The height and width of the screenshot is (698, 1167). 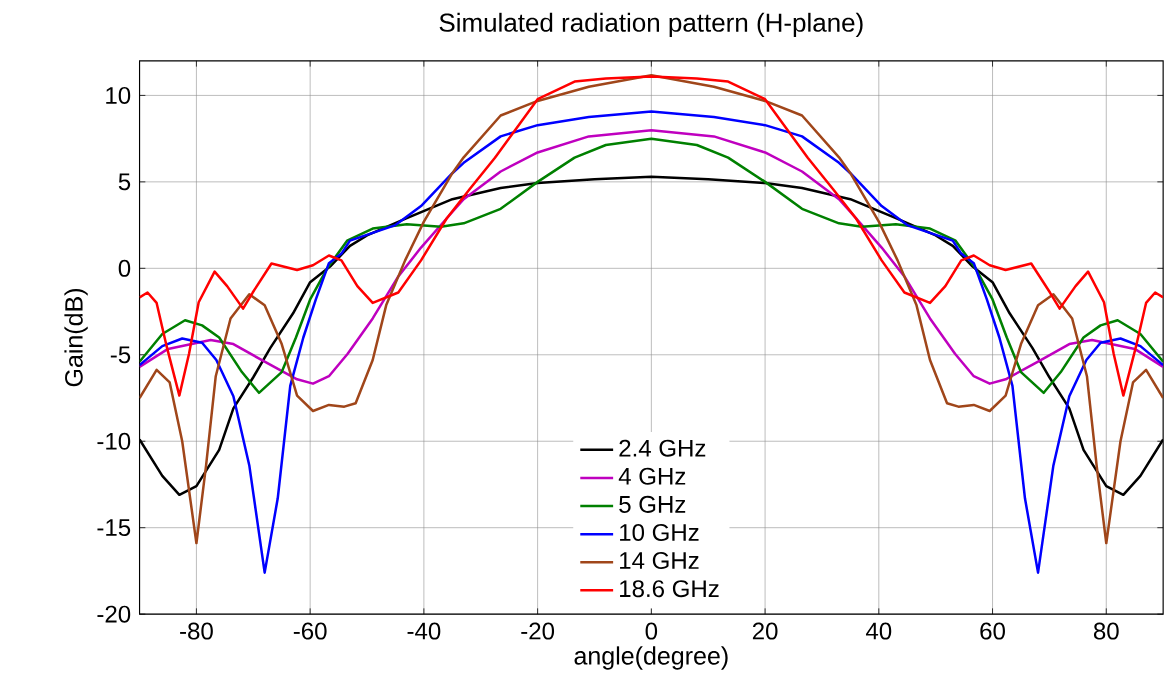 What do you see at coordinates (114, 528) in the screenshot?
I see `y-tick-label: -15` at bounding box center [114, 528].